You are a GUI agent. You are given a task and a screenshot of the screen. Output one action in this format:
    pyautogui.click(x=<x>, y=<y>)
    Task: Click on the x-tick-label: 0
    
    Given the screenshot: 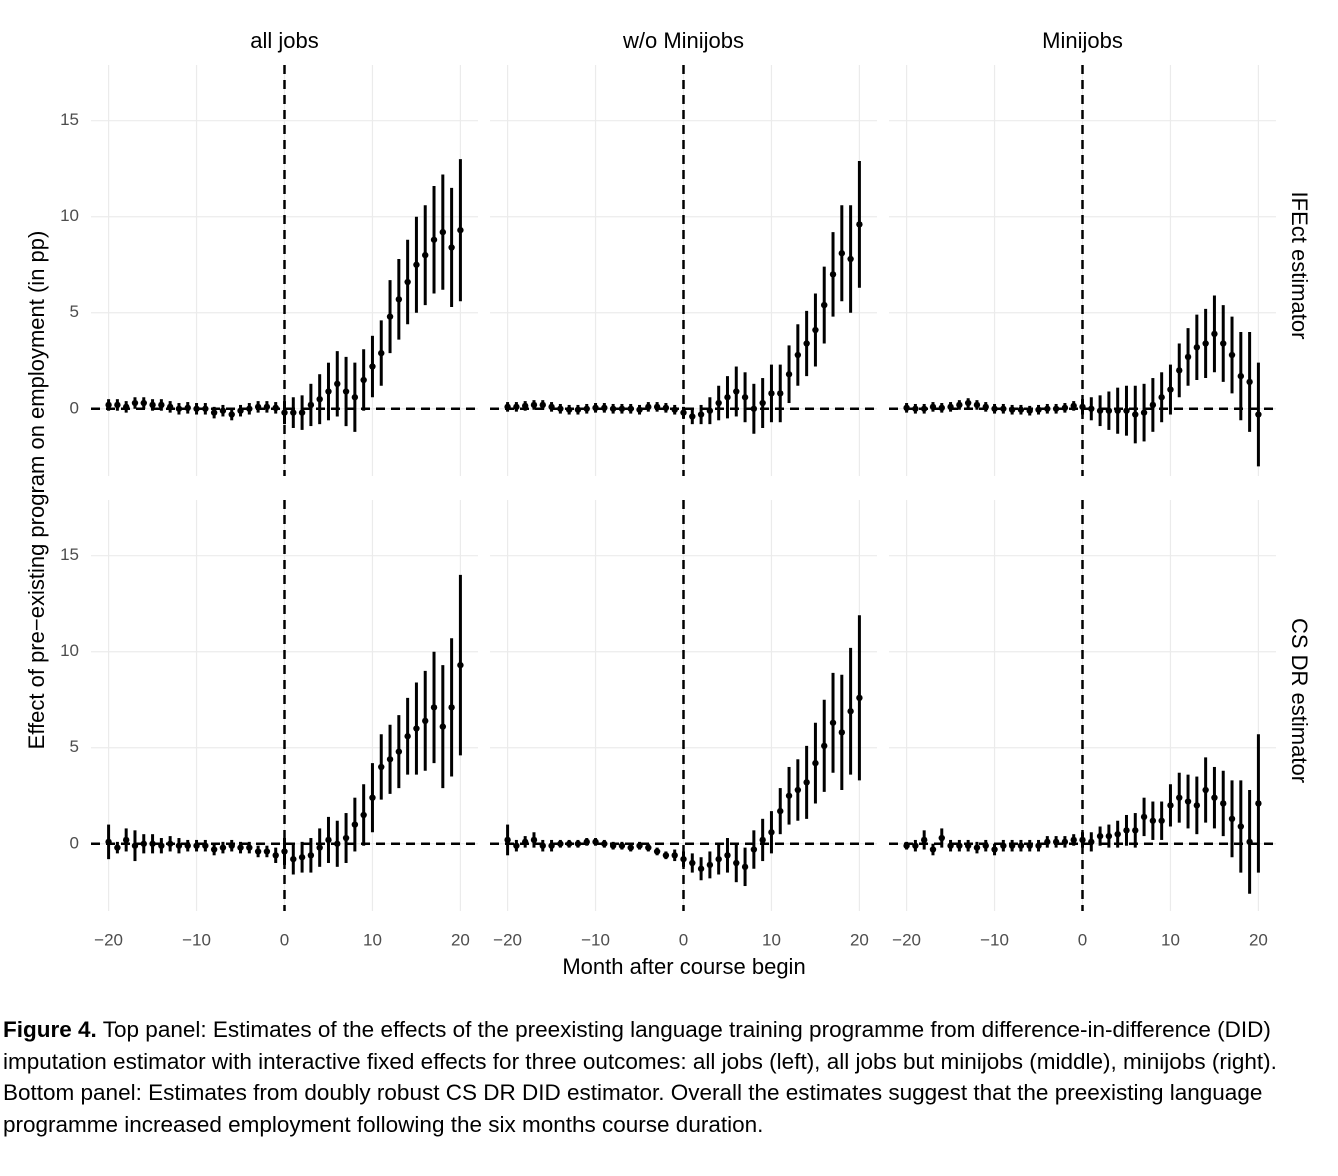 What is the action you would take?
    pyautogui.click(x=284, y=939)
    